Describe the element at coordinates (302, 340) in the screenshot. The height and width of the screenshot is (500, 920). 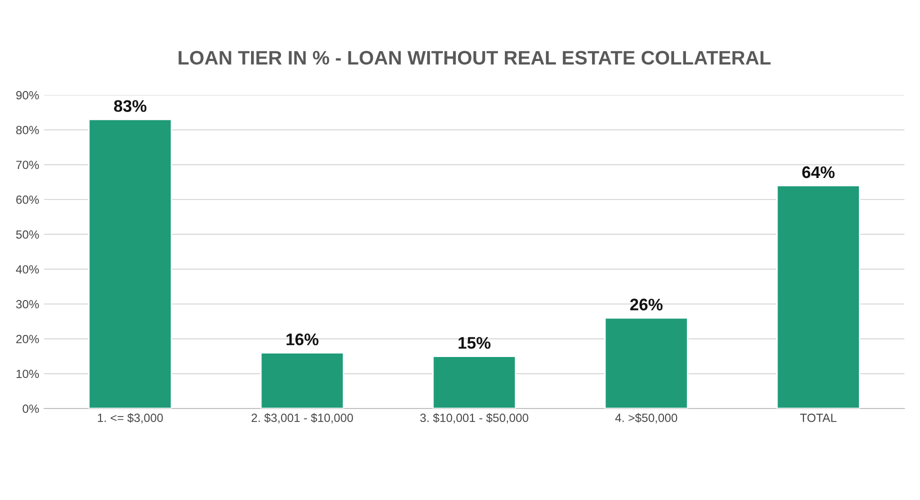
I see `data-label: 16%` at that location.